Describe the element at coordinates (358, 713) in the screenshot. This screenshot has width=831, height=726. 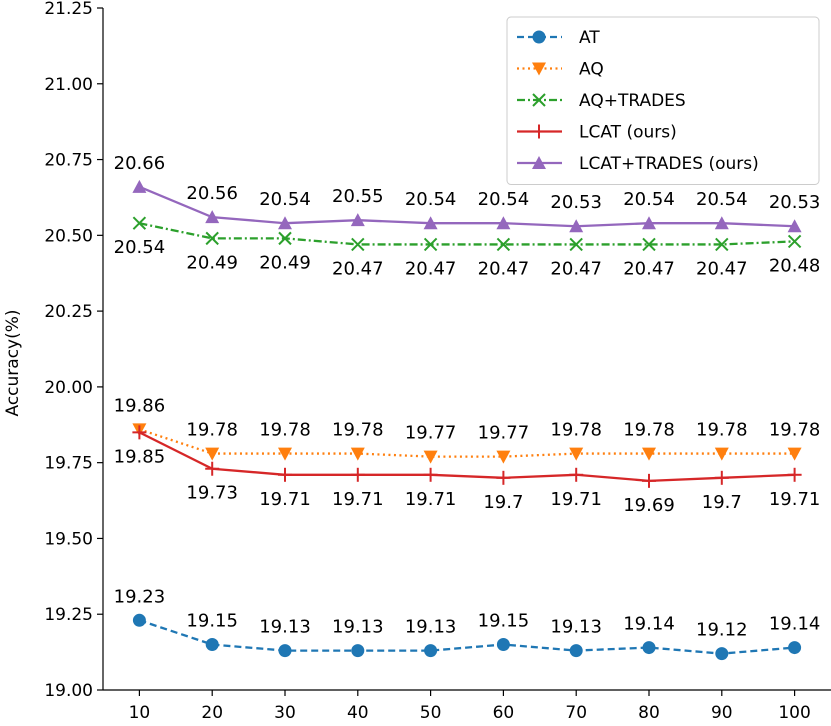
I see `x-tick-label: 40` at that location.